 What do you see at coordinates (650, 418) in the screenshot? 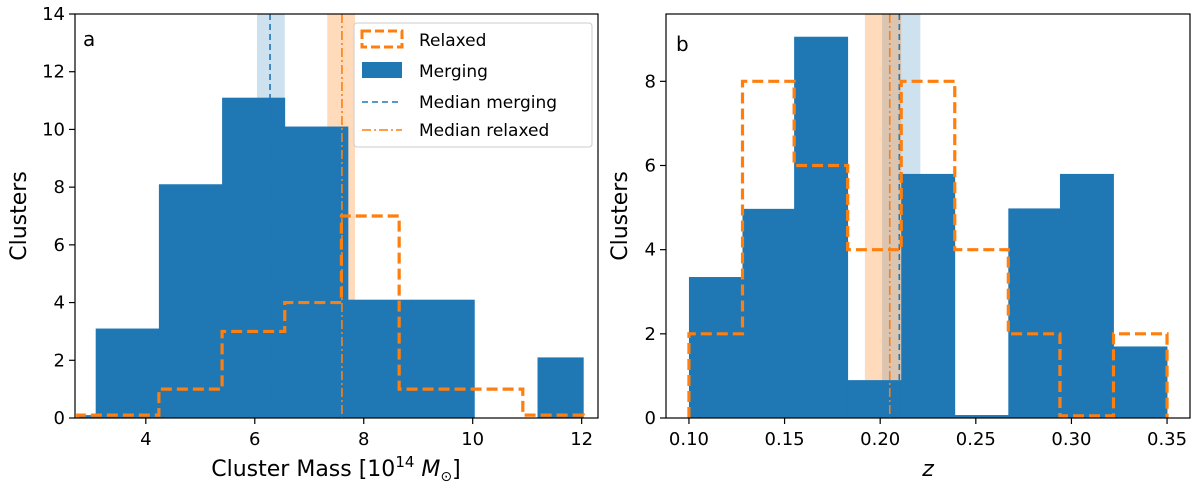
I see `b-y-tick-label: 0` at bounding box center [650, 418].